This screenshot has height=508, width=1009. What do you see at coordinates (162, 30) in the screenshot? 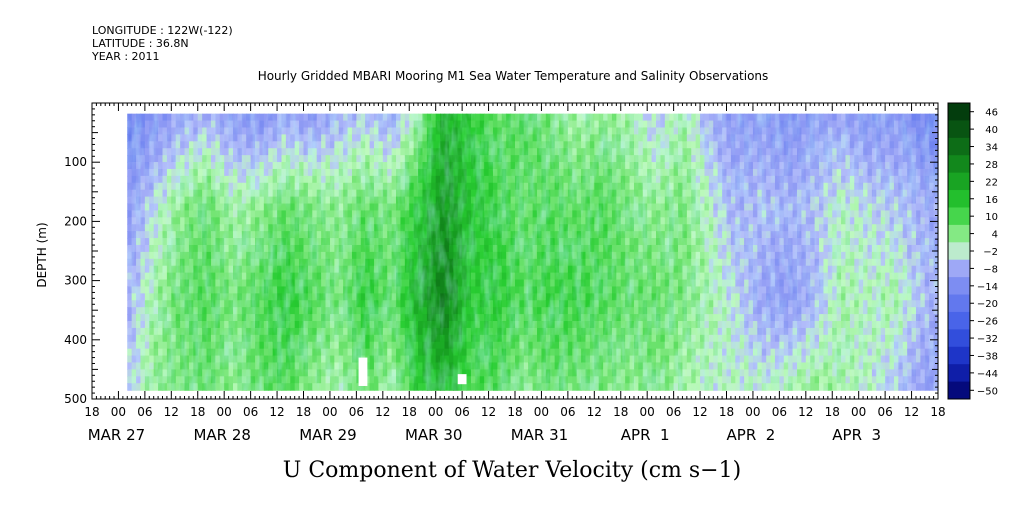
I see `longitude-label: LONGITUDE : 122W(-122)` at bounding box center [162, 30].